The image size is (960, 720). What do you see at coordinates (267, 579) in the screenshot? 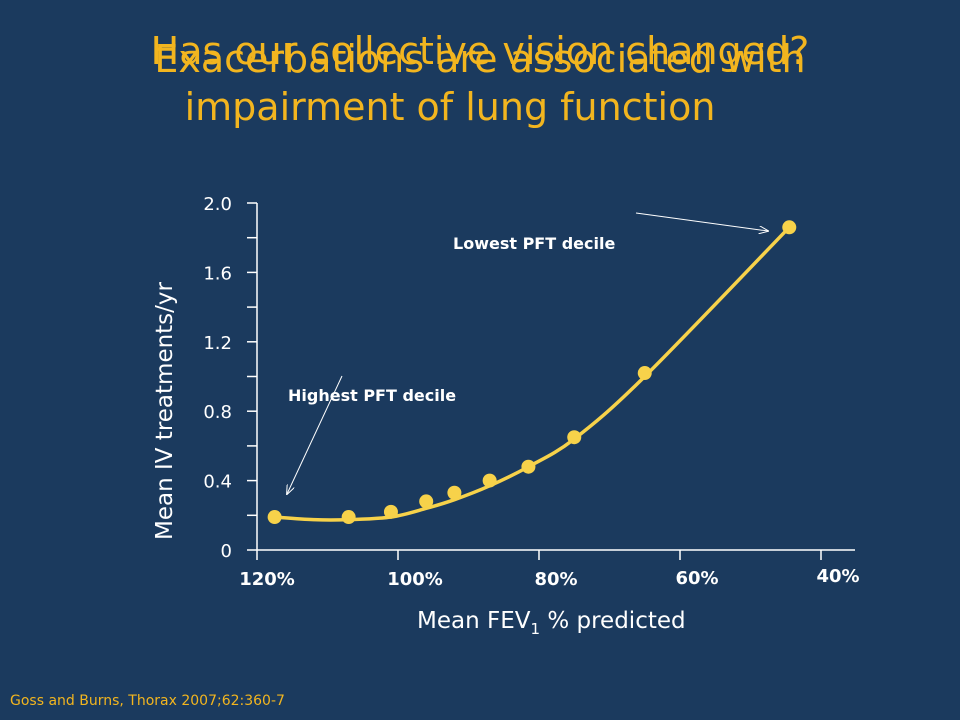
I see `x-tick-label: 120%` at bounding box center [267, 579].